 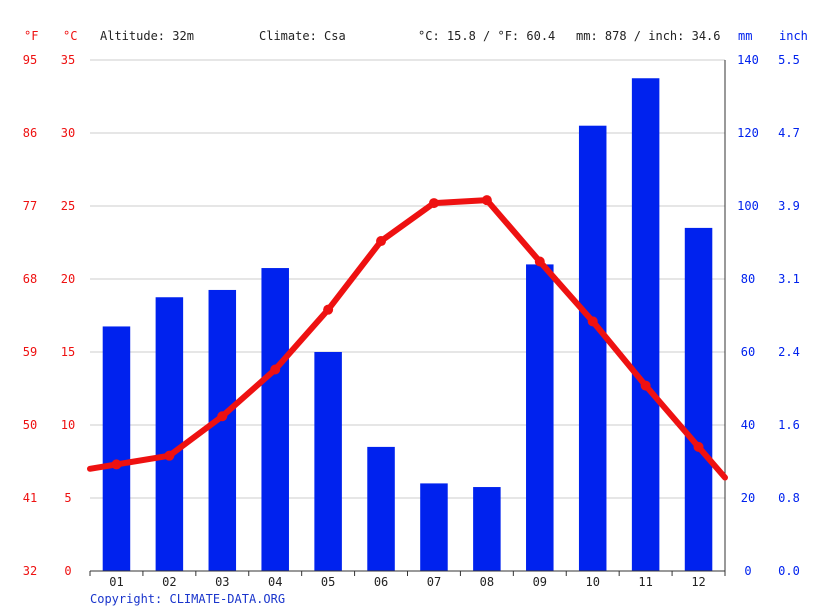 What do you see at coordinates (789, 206) in the screenshot?
I see `inch-tick-label: 3.9` at bounding box center [789, 206].